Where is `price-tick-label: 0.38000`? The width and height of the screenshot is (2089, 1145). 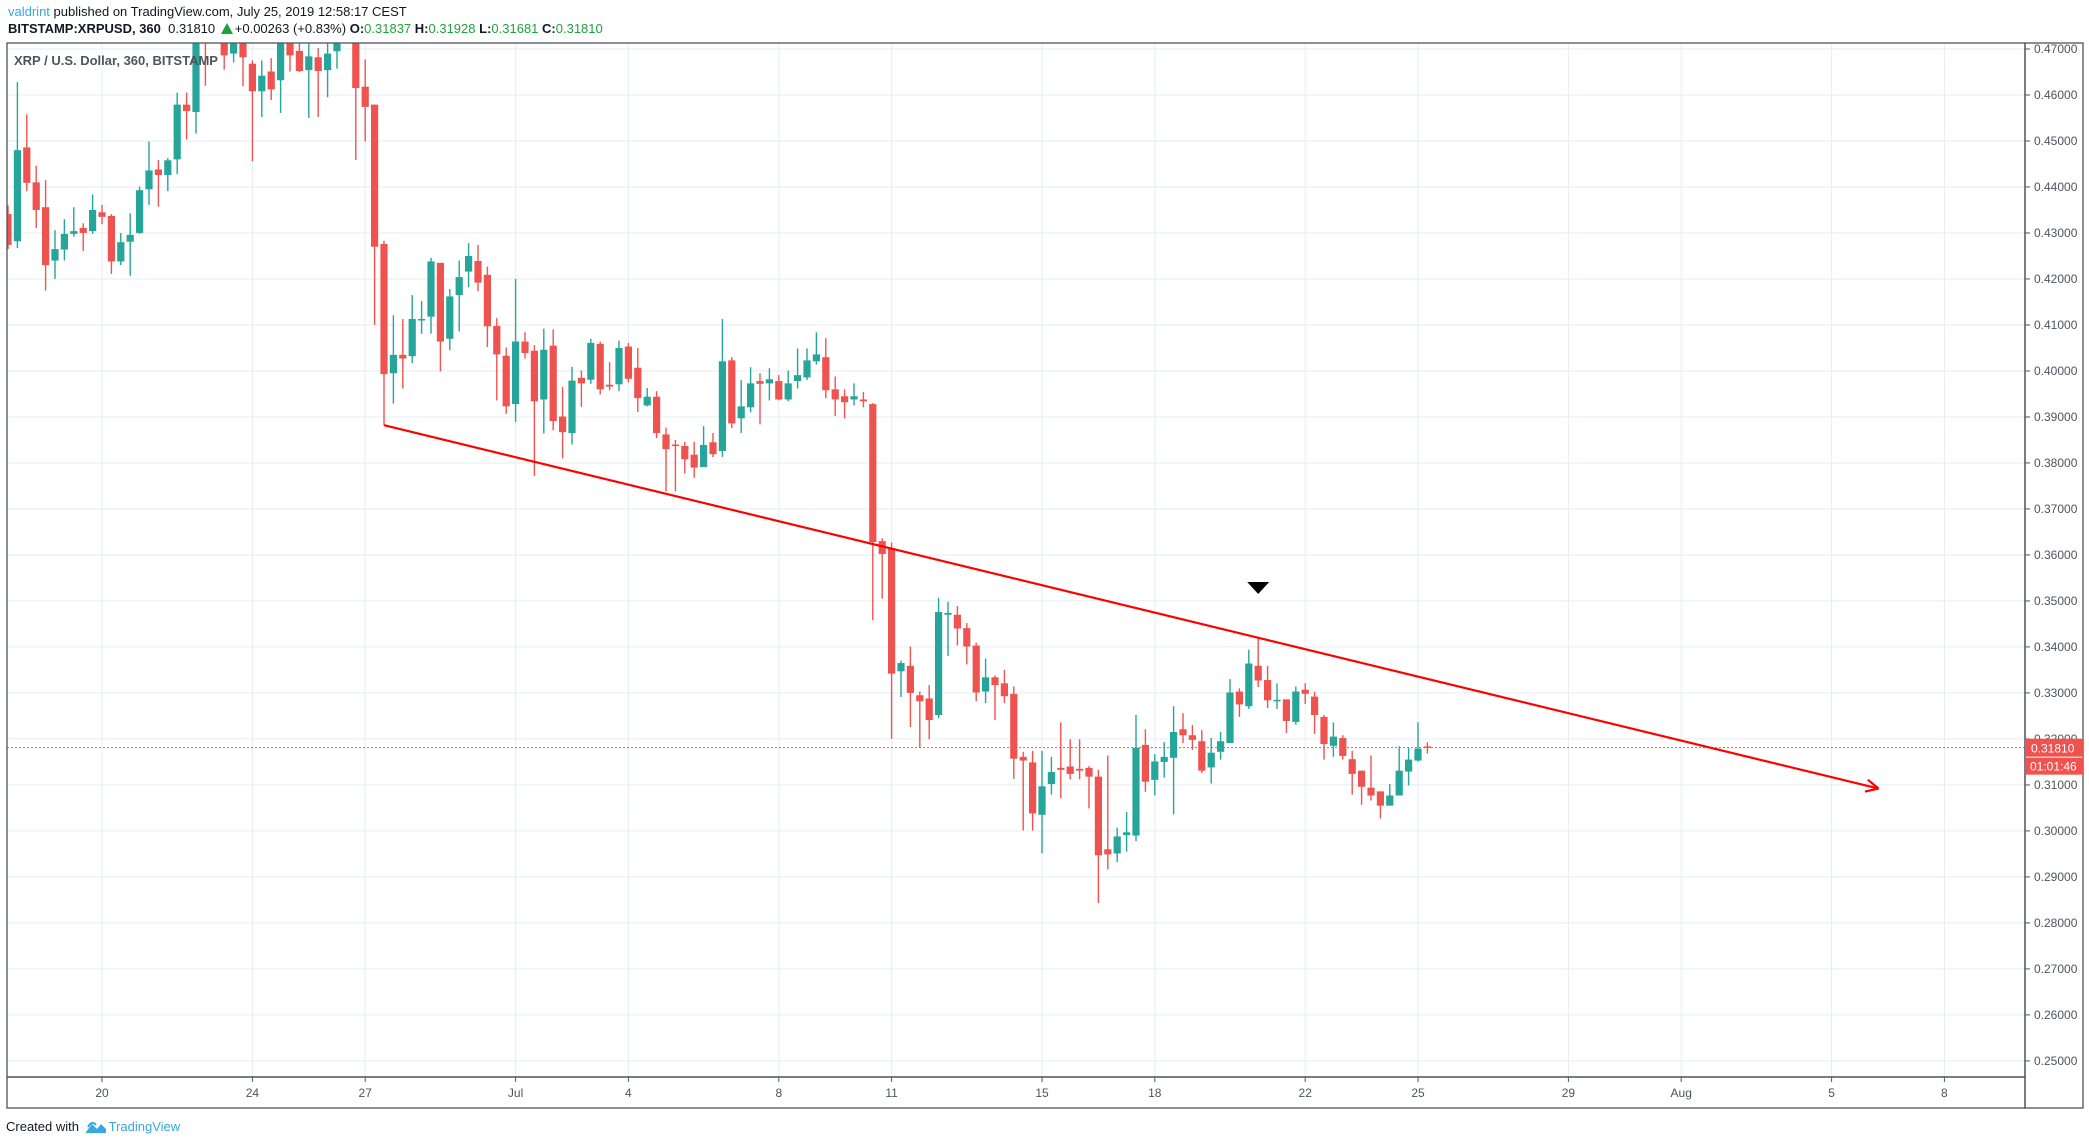 price-tick-label: 0.38000 is located at coordinates (2056, 463).